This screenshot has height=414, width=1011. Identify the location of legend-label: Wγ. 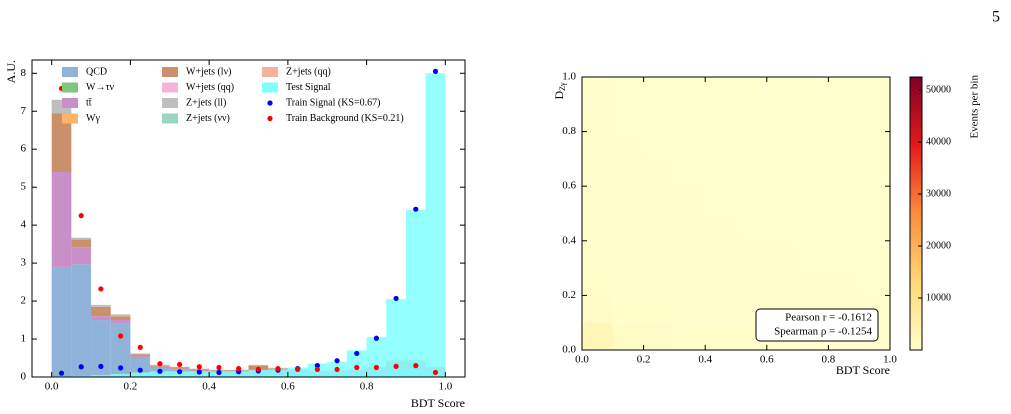
(93, 118).